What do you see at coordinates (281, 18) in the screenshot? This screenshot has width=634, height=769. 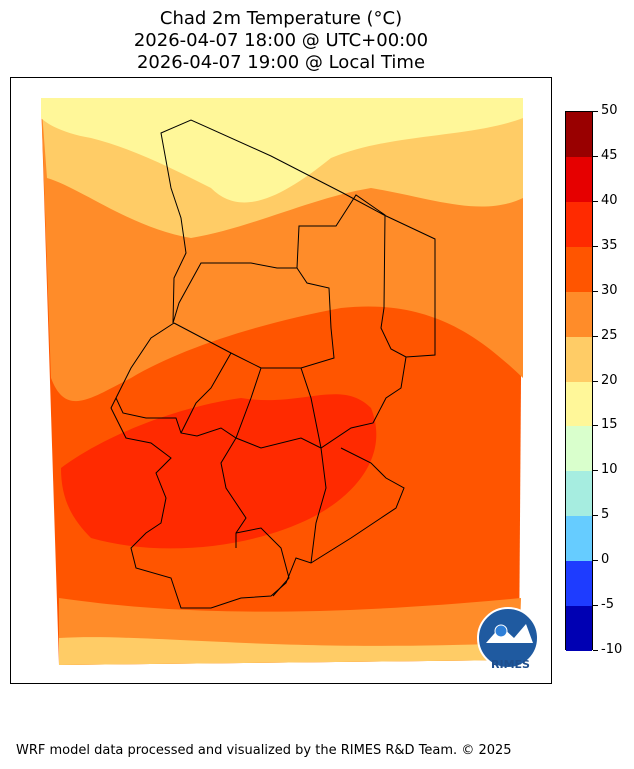 I see `map-title-line1: Chad 2m Temperature (°C)` at bounding box center [281, 18].